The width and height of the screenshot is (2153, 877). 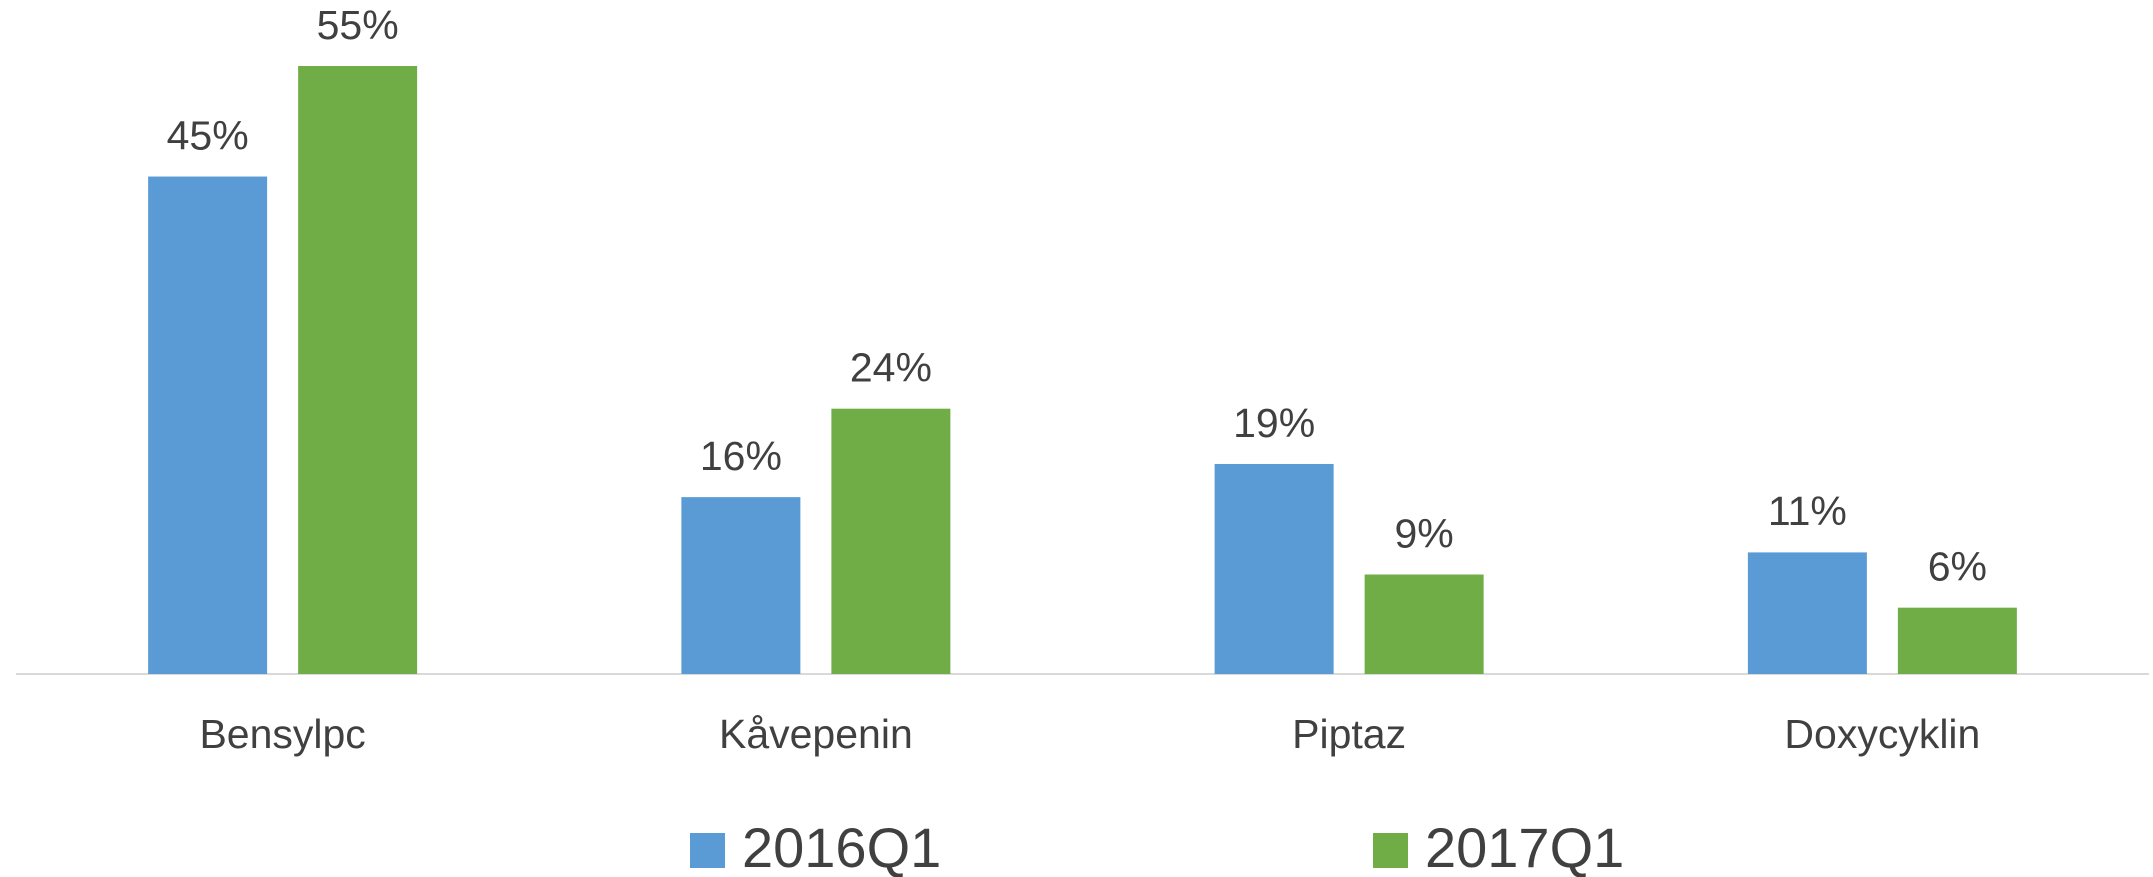 What do you see at coordinates (841, 846) in the screenshot?
I see `legend-label: 2016Q1` at bounding box center [841, 846].